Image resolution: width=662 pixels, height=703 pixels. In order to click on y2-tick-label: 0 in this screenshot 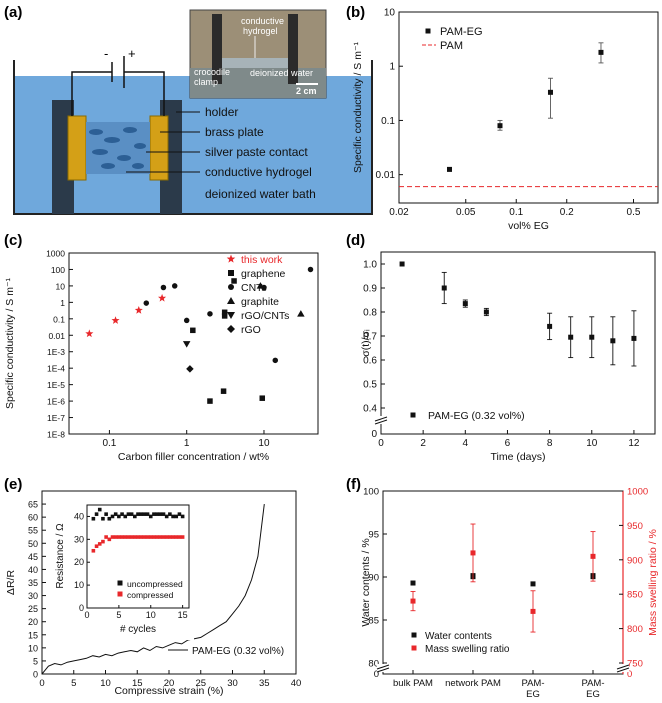, I will do `click(629, 674)`.